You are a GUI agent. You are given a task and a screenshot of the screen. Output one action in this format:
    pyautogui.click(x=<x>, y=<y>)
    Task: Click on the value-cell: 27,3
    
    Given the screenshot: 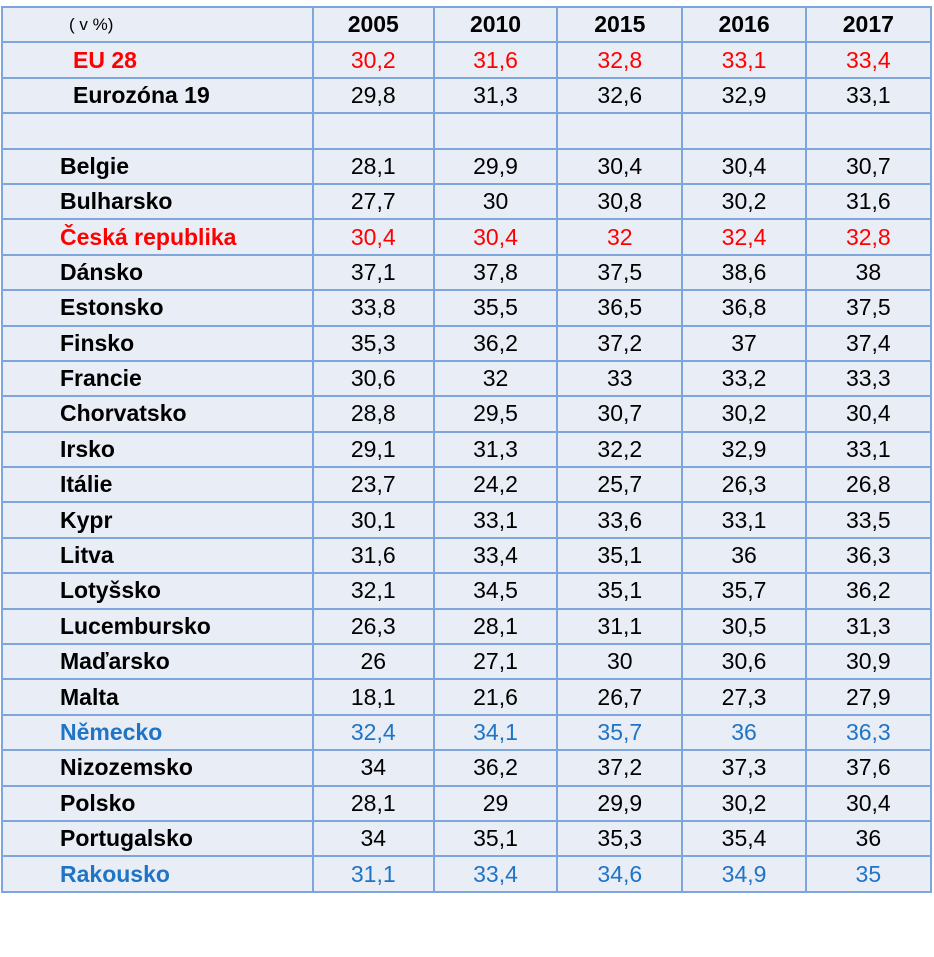 What is the action you would take?
    pyautogui.click(x=744, y=697)
    